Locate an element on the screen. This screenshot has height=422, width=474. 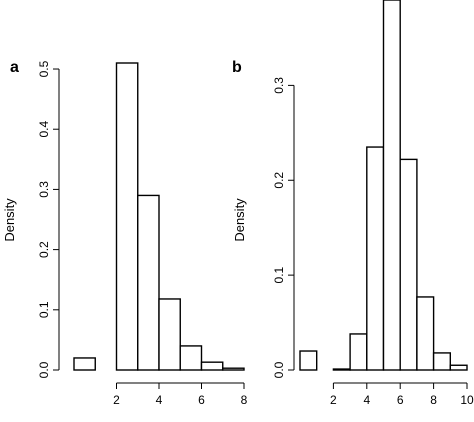
panel-b-x-tick-label-0: 2 is located at coordinates (333, 400).